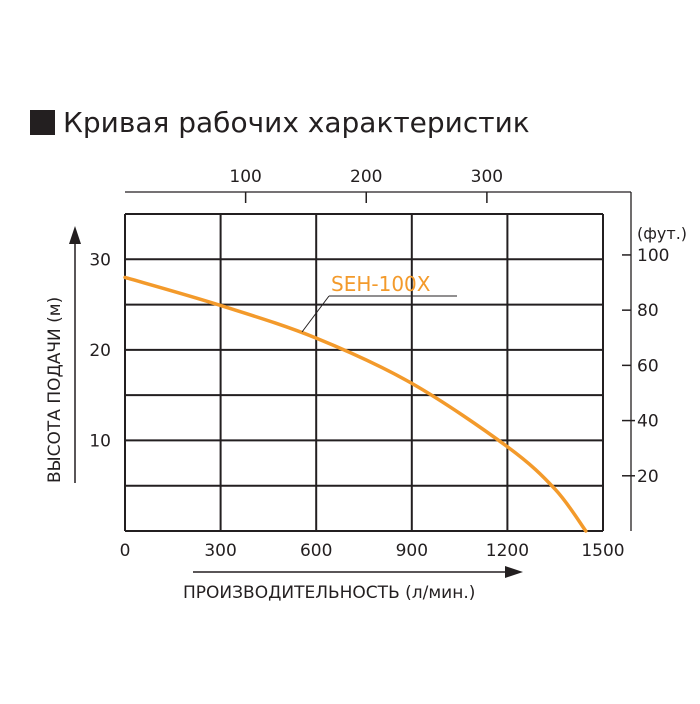  What do you see at coordinates (381, 284) in the screenshot?
I see `series-label: SEH-100X` at bounding box center [381, 284].